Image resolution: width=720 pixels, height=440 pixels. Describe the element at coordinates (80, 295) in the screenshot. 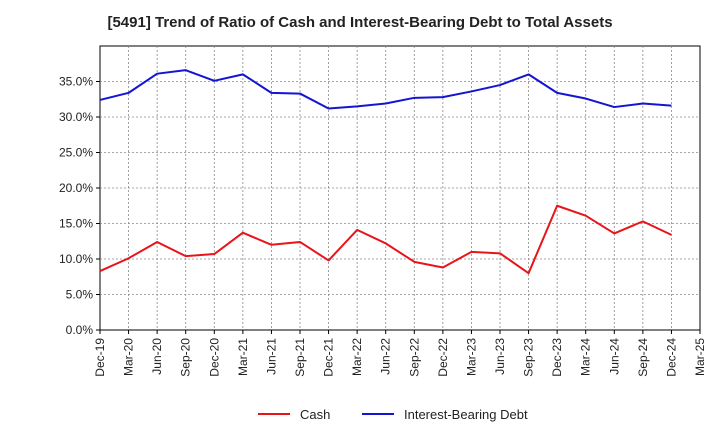

I see `y-tick-label: 5.0%` at that location.